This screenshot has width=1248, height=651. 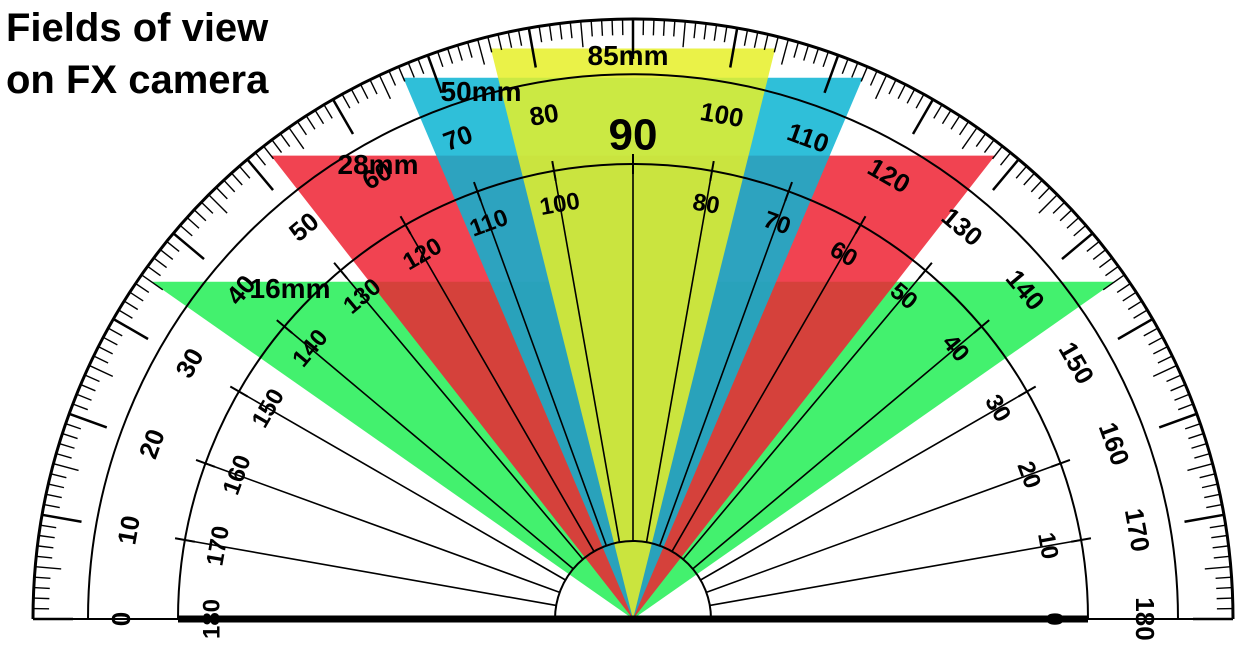 I want to click on outer-scale-label: 150, so click(x=1077, y=363).